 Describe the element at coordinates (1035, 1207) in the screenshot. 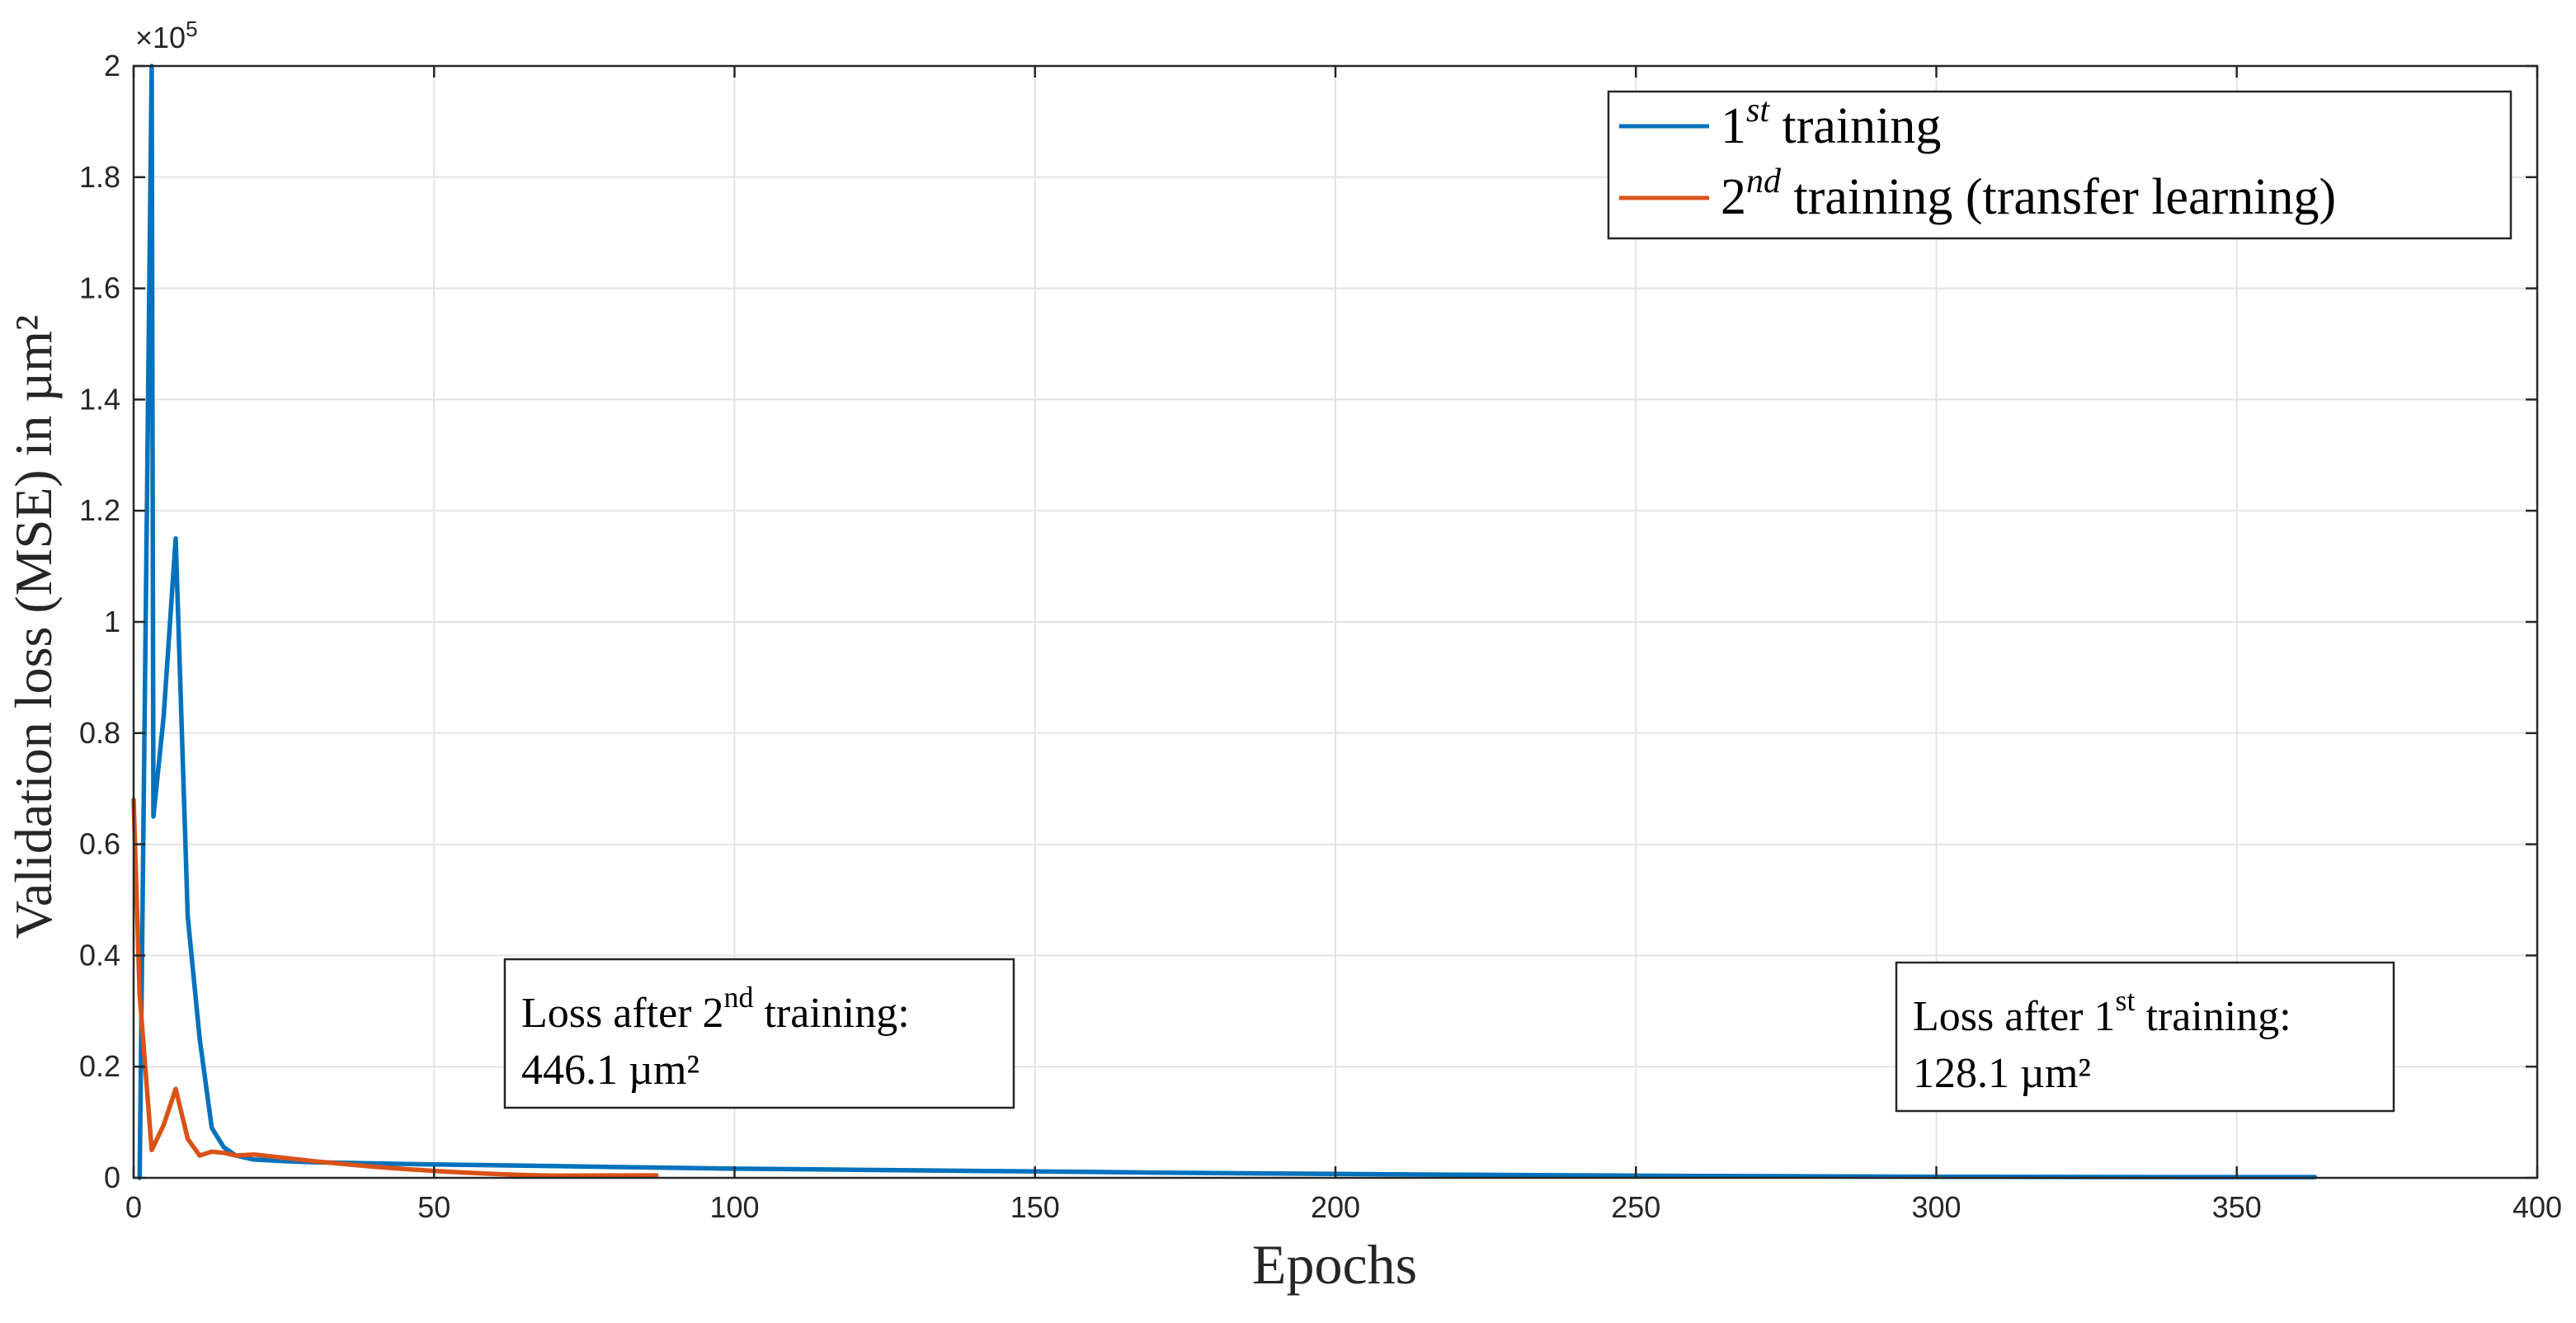

I see `x-tick-label-3: 150` at that location.